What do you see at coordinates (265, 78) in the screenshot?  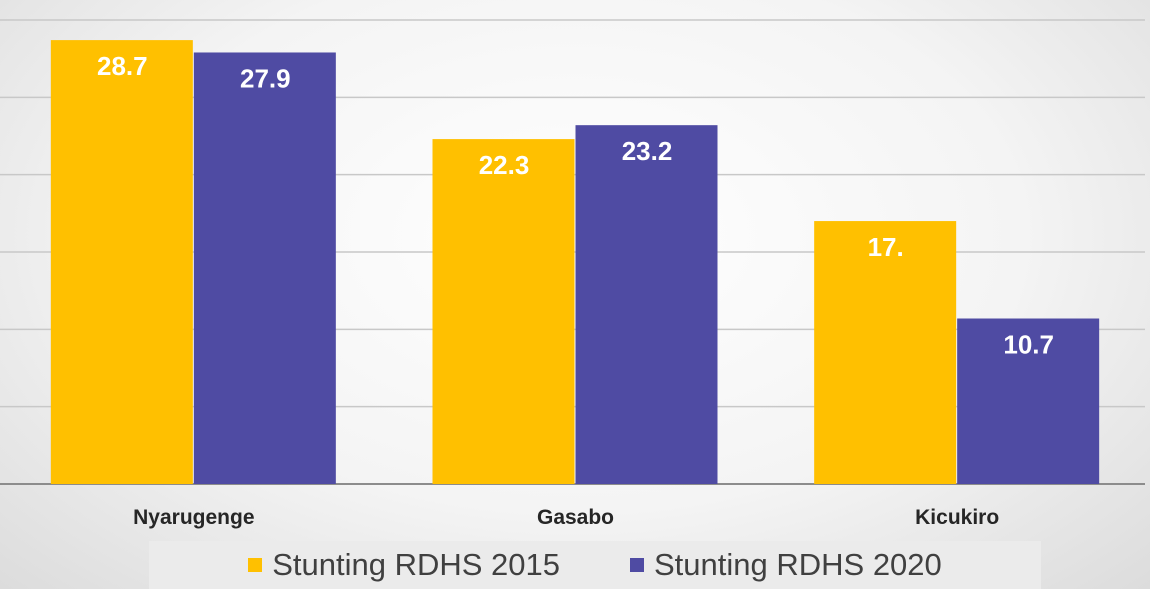 I see `data-label: 27.9` at bounding box center [265, 78].